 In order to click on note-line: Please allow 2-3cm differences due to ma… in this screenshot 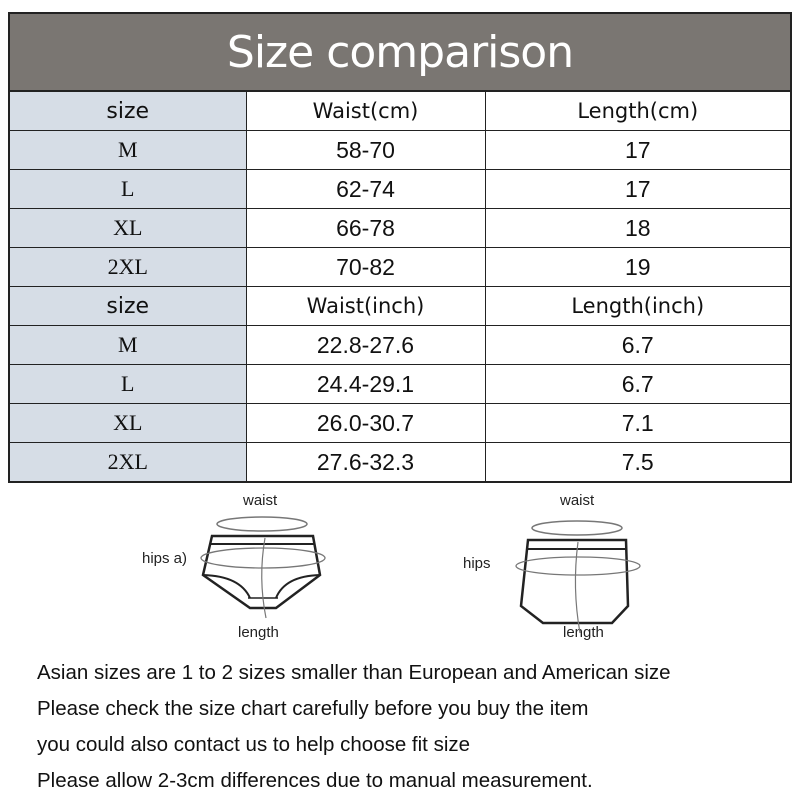, I will do `click(315, 780)`.